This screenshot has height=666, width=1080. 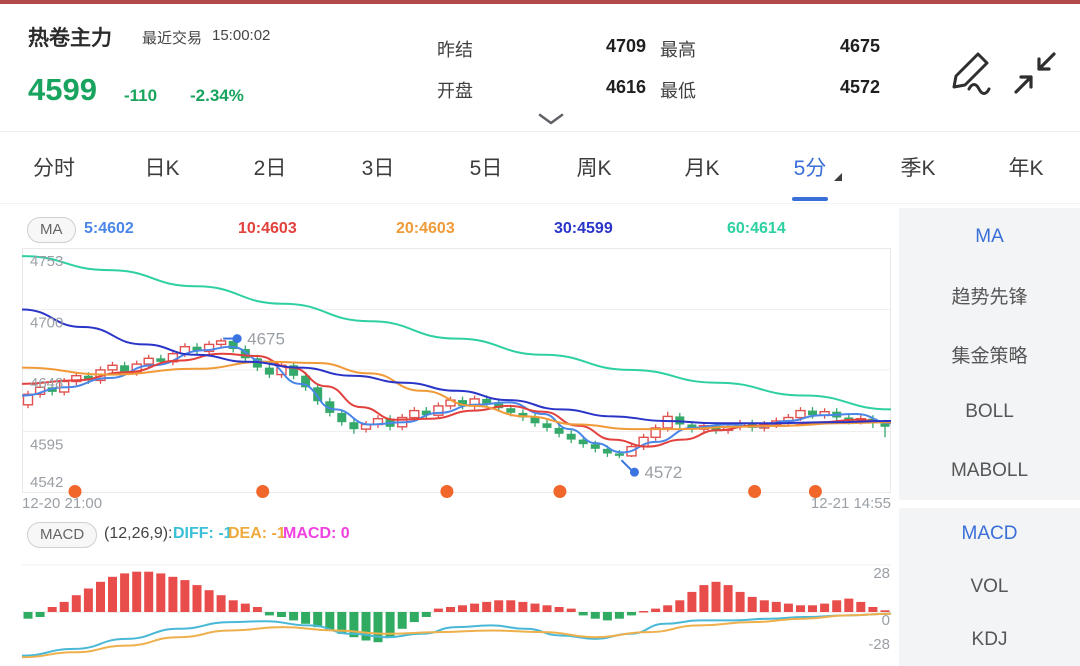 I want to click on tab-2day: 2日, so click(x=270, y=168).